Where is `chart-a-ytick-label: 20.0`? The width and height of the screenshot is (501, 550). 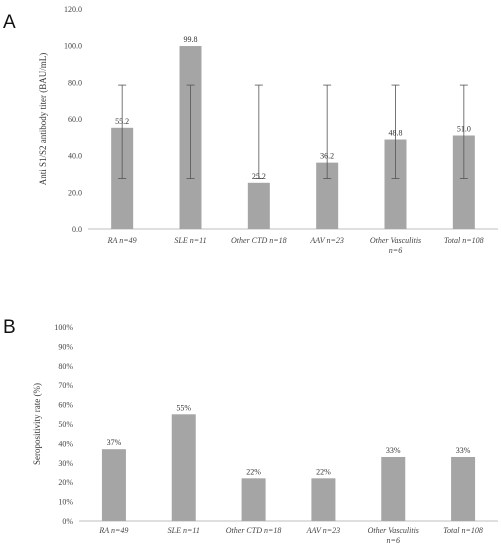
chart-a-ytick-label: 20.0 is located at coordinates (75, 192).